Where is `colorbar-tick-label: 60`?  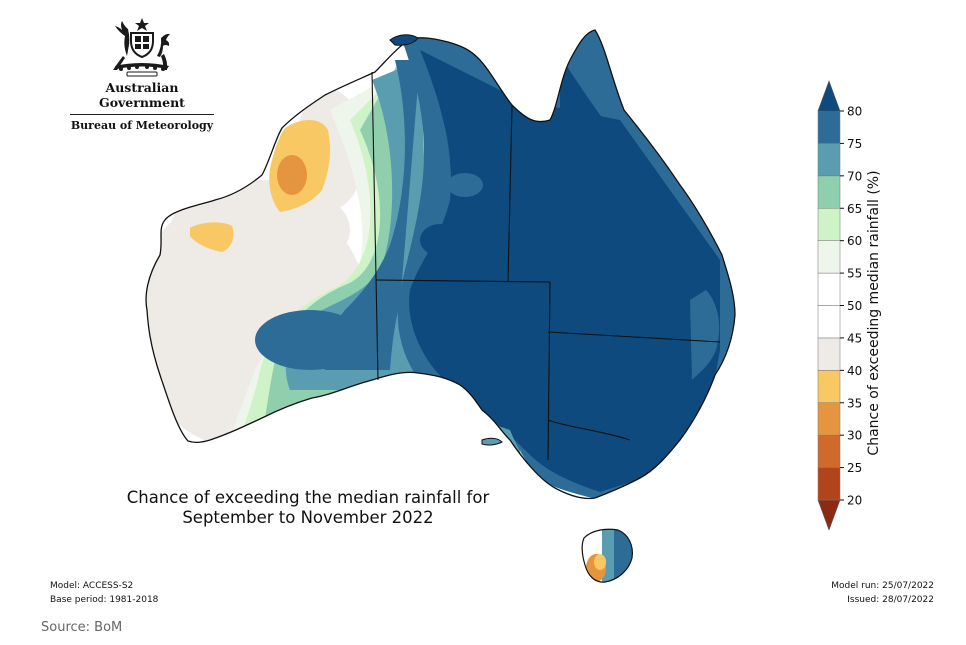
colorbar-tick-label: 60 is located at coordinates (854, 241).